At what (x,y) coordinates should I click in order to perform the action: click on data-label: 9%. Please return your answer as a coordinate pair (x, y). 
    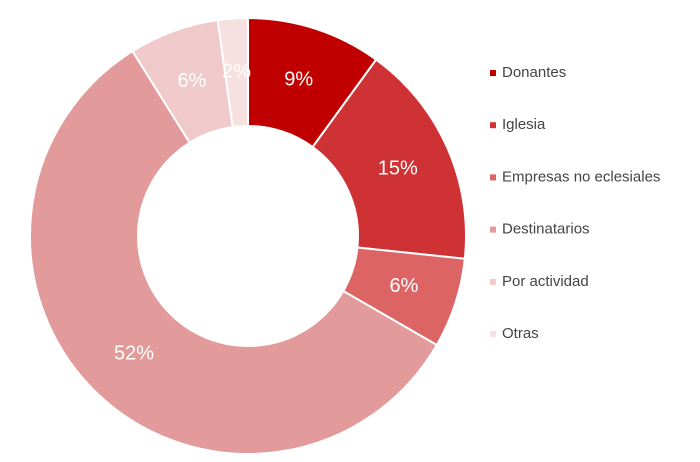
    Looking at the image, I should click on (298, 79).